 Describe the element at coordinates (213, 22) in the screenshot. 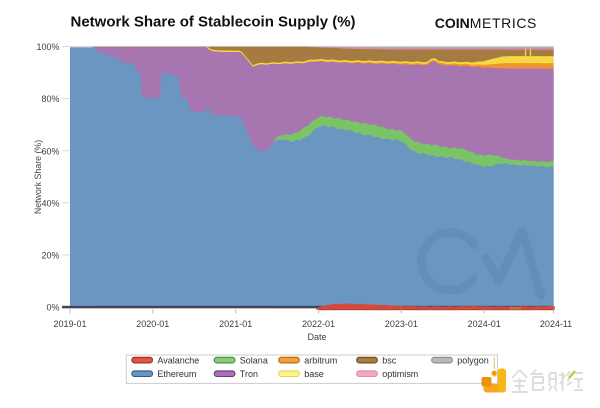

I see `svg-text:Network Share of Stablecoin Su: Network Share of Stablecoin Supply (%)` at that location.